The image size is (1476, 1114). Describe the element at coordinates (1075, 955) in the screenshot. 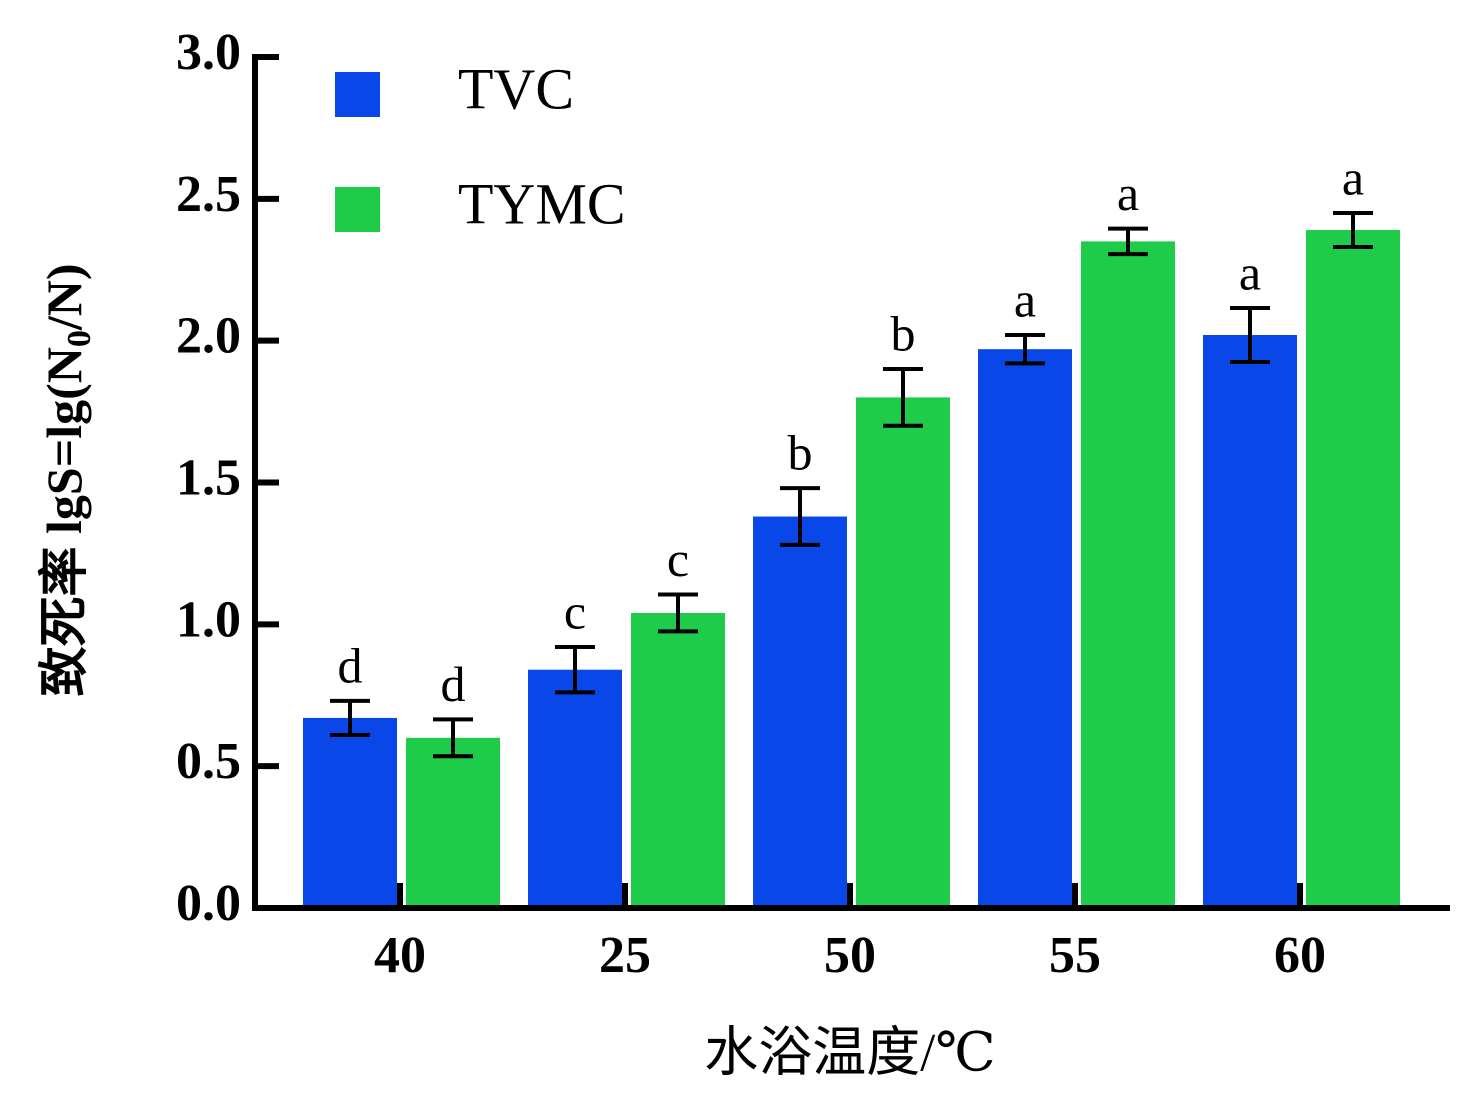

I see `x-tick-label: 55` at that location.